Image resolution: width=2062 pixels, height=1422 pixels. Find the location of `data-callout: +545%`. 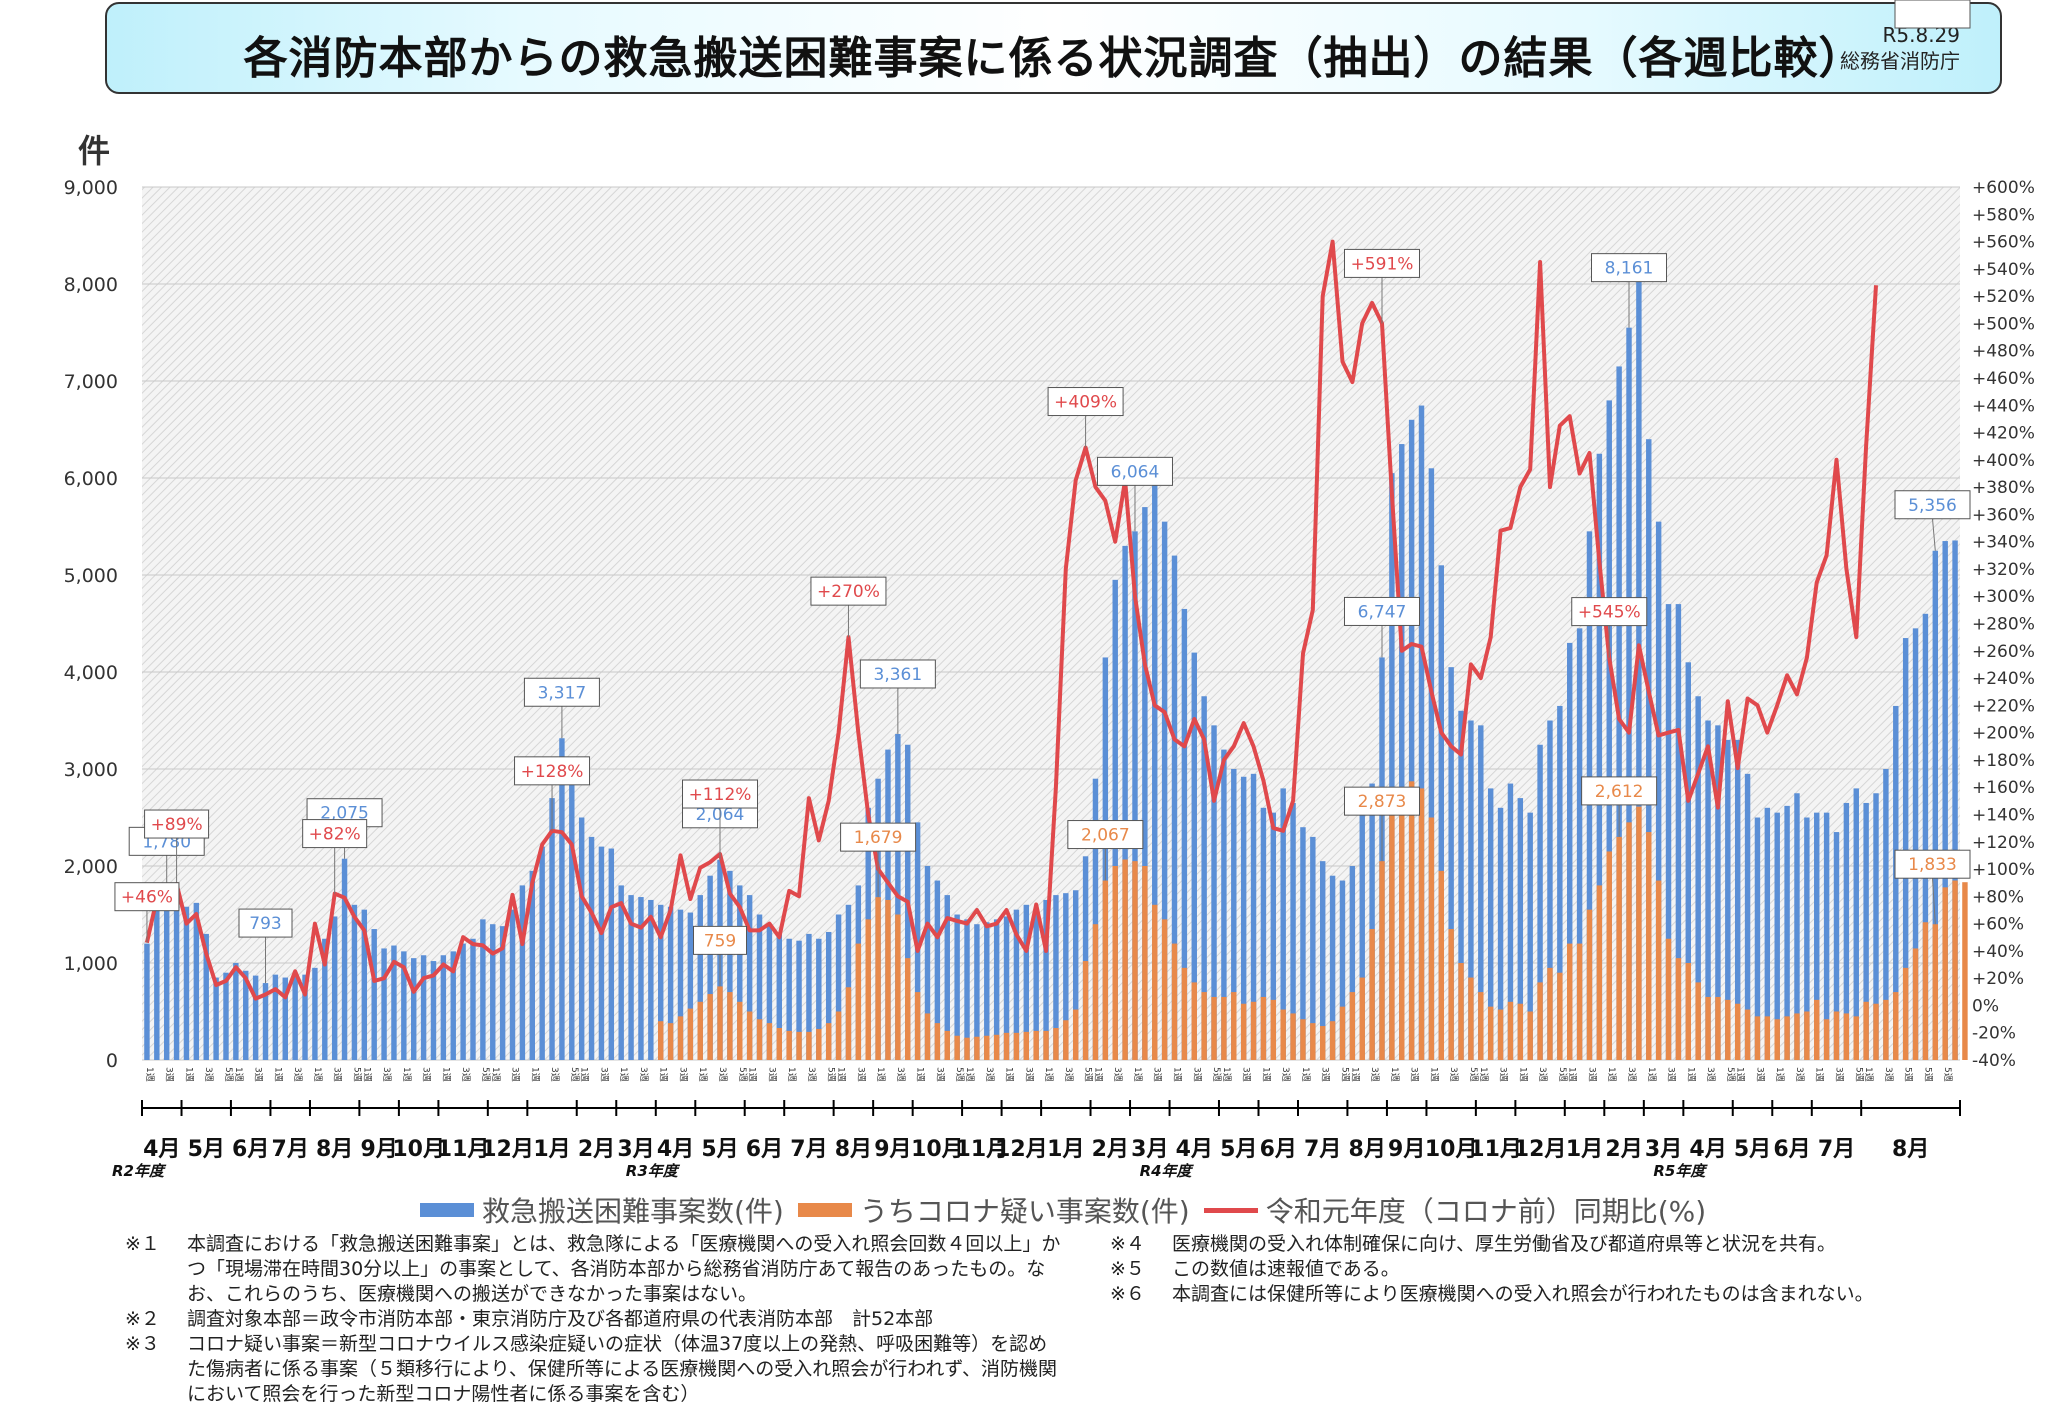

data-callout: +545% is located at coordinates (1609, 627).